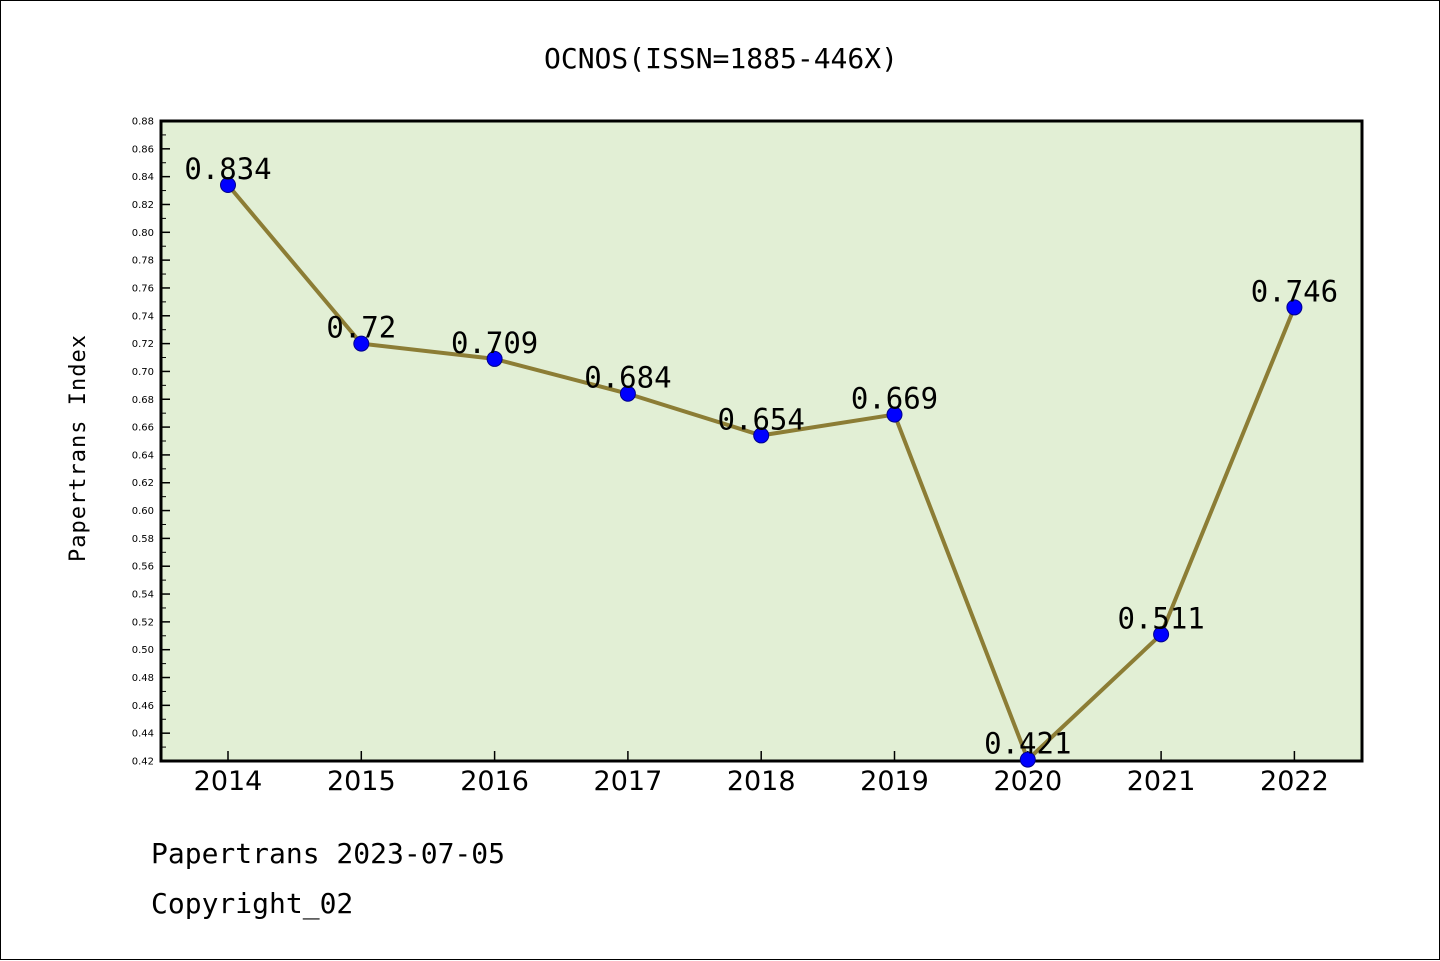 Image resolution: width=1440 pixels, height=961 pixels. Describe the element at coordinates (143, 678) in the screenshot. I see `y-tick-label: 0.48` at that location.